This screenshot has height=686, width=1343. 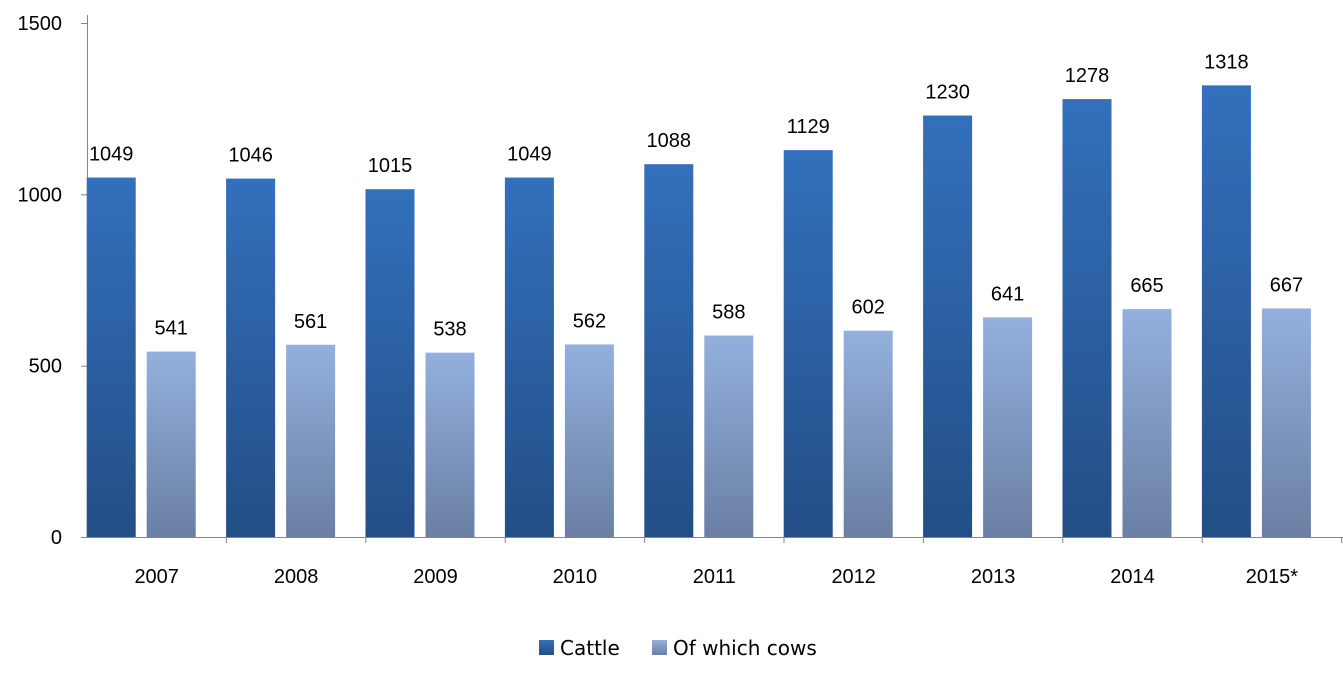 What do you see at coordinates (449, 330) in the screenshot?
I see `data-label: 538` at bounding box center [449, 330].